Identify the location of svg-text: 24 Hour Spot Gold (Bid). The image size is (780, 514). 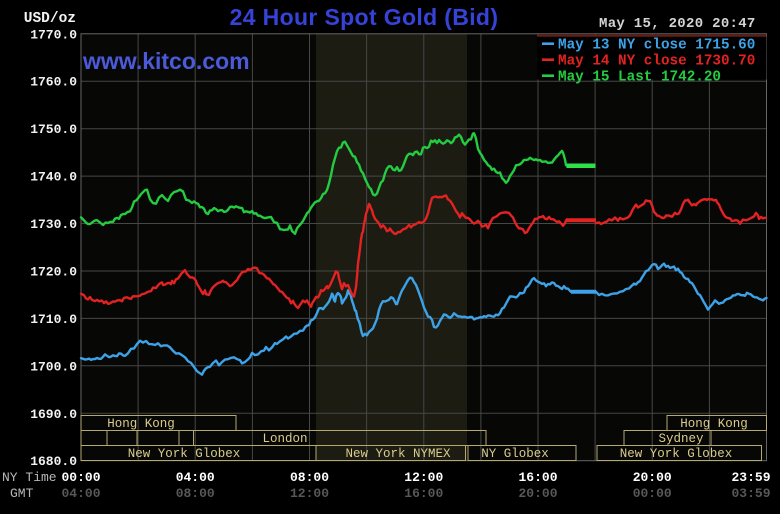
(364, 17).